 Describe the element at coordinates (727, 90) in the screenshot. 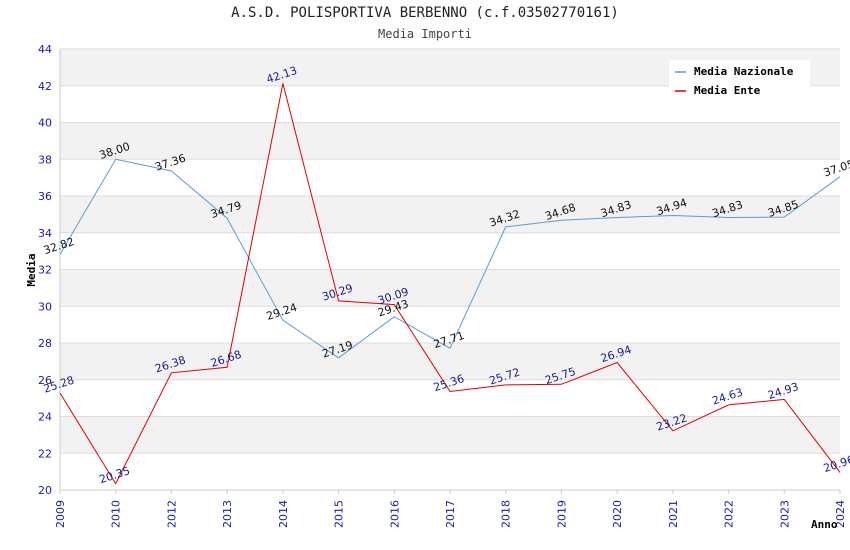

I see `legend-label-media-ente: Media Ente` at that location.